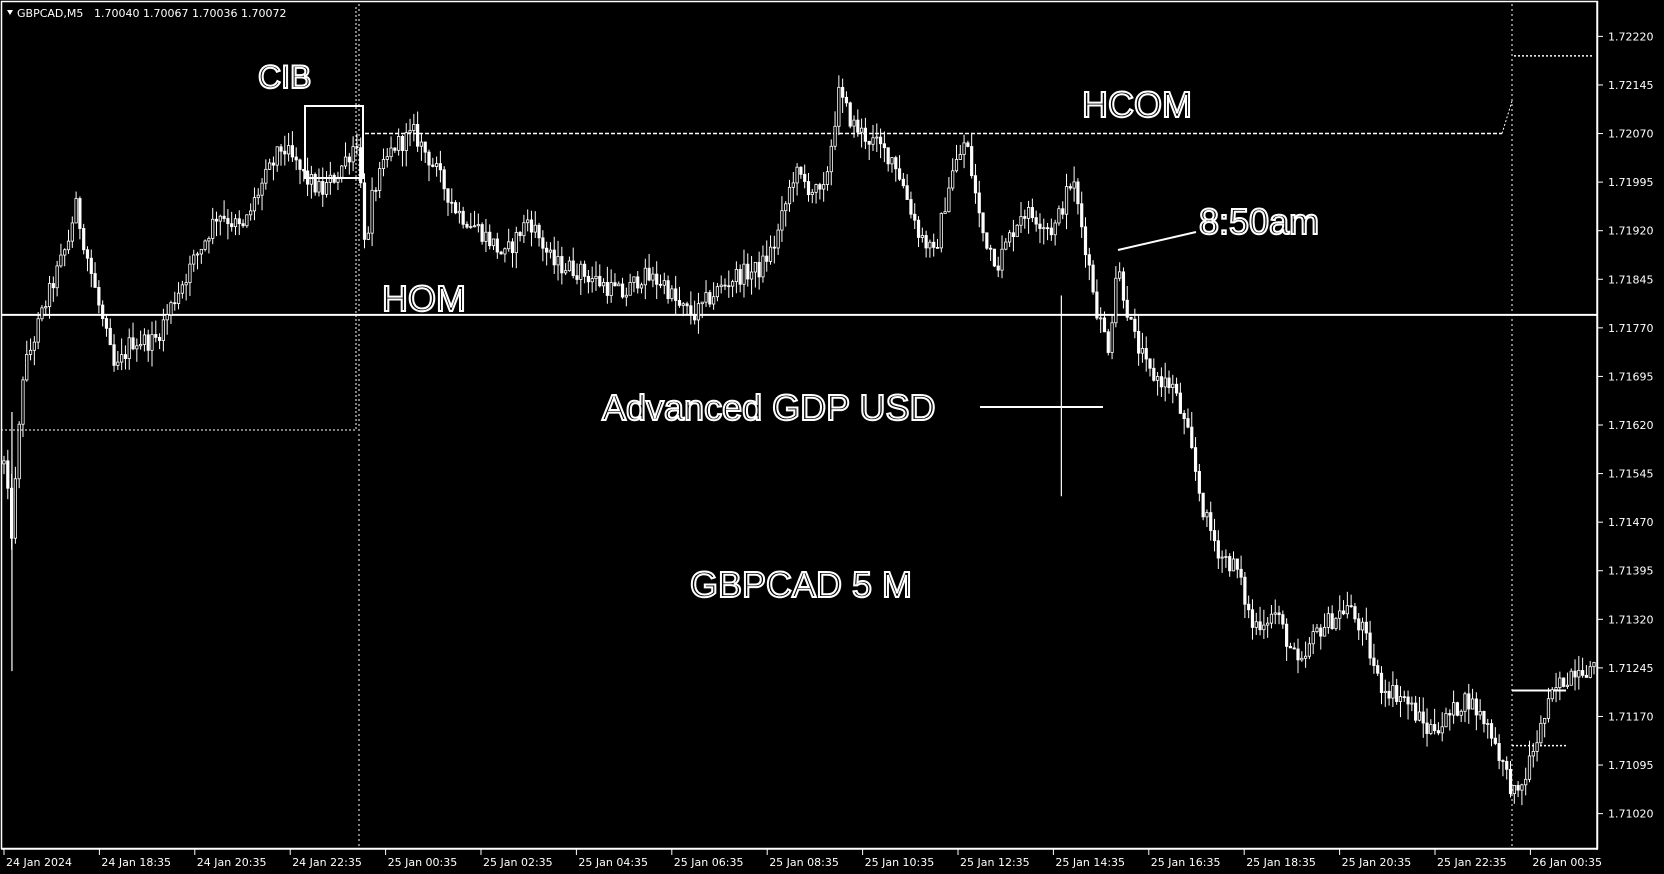 This screenshot has height=874, width=1664. Describe the element at coordinates (10, 12) in the screenshot. I see `header-dropdown-icon` at that location.